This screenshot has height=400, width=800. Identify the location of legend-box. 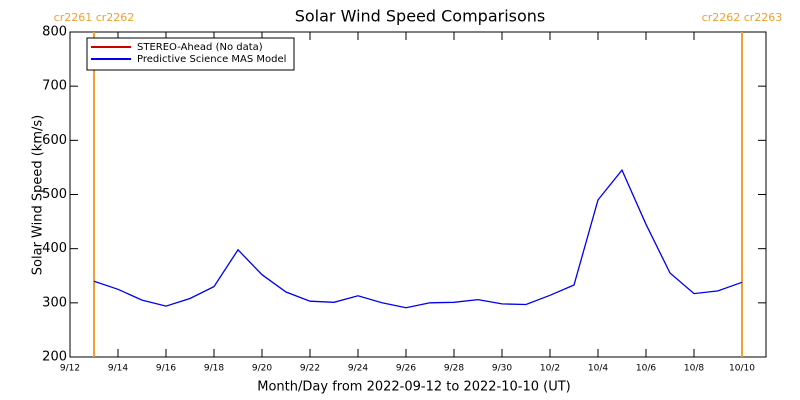
(190, 54).